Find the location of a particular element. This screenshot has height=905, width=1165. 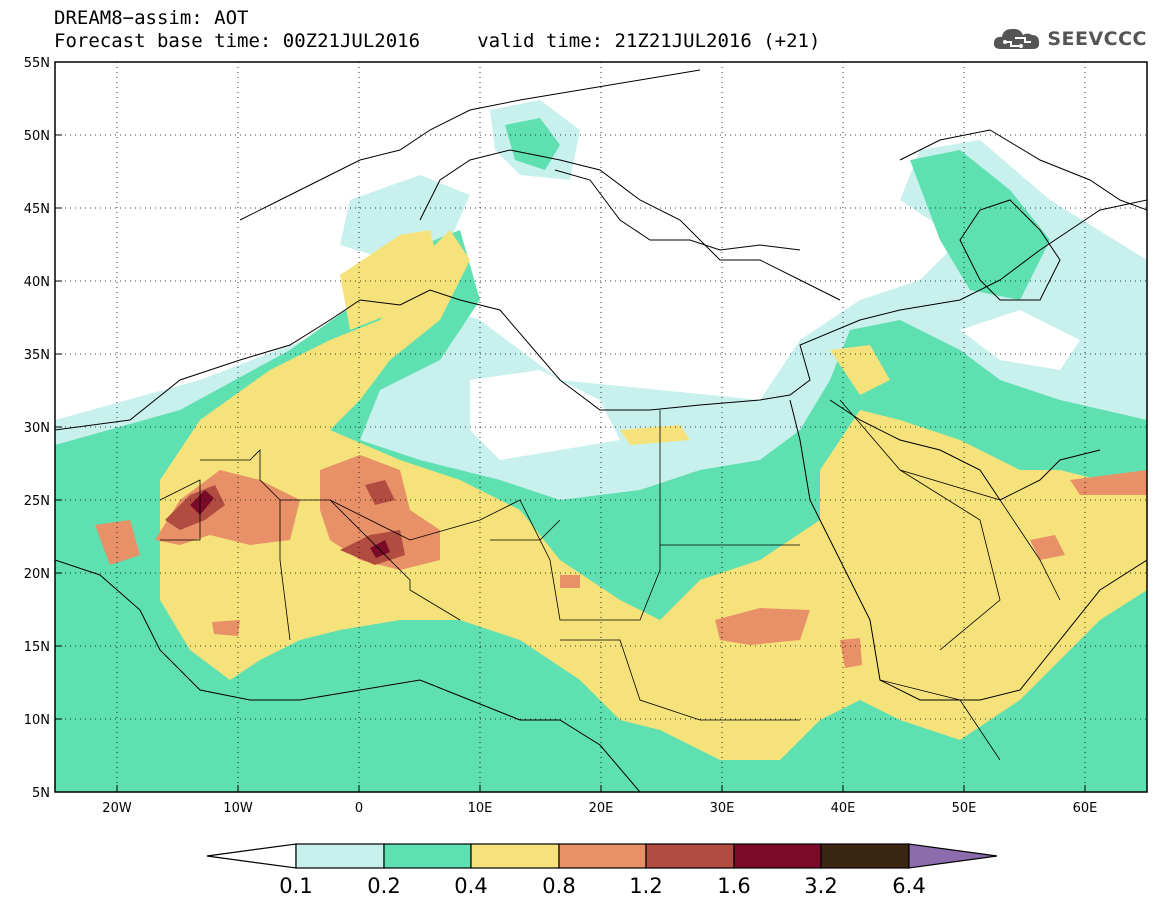

colorbar-label: 0.8 is located at coordinates (558, 886).